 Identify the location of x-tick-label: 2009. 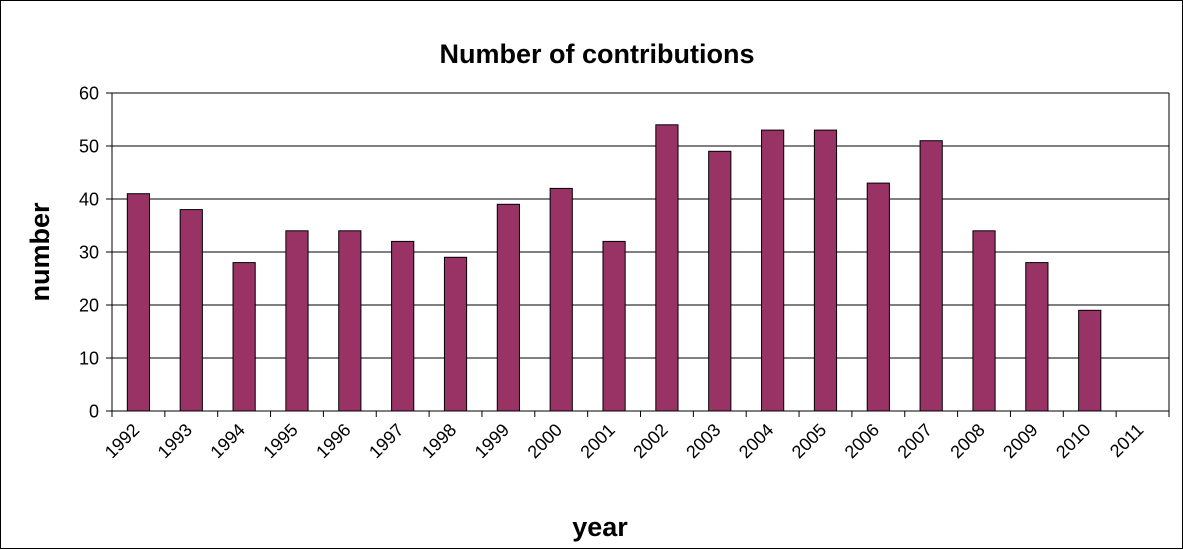
(1020, 441).